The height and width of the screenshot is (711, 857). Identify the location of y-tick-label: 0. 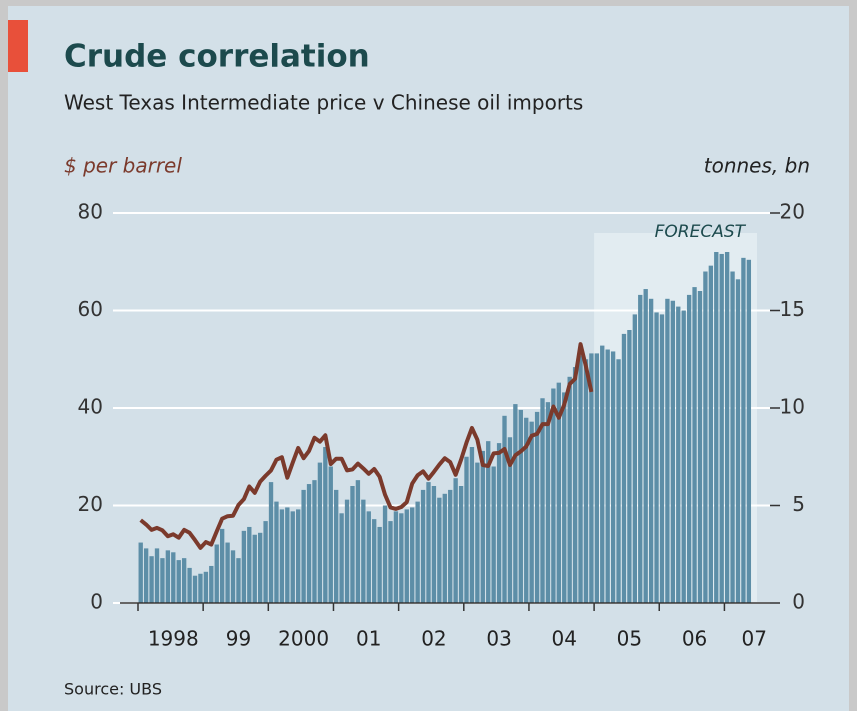
(96, 602).